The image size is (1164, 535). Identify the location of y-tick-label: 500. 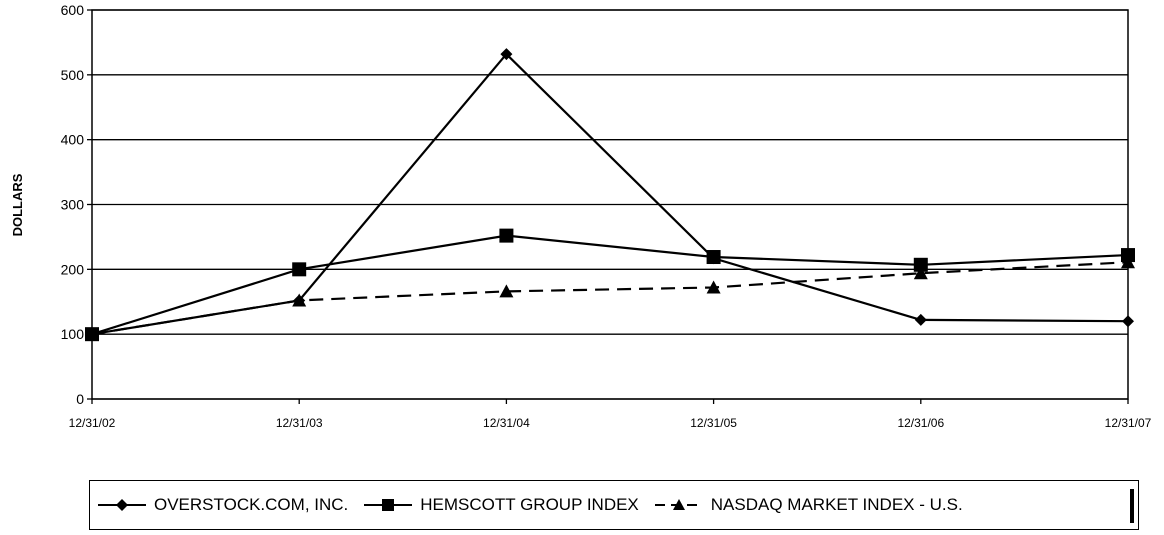
(73, 75).